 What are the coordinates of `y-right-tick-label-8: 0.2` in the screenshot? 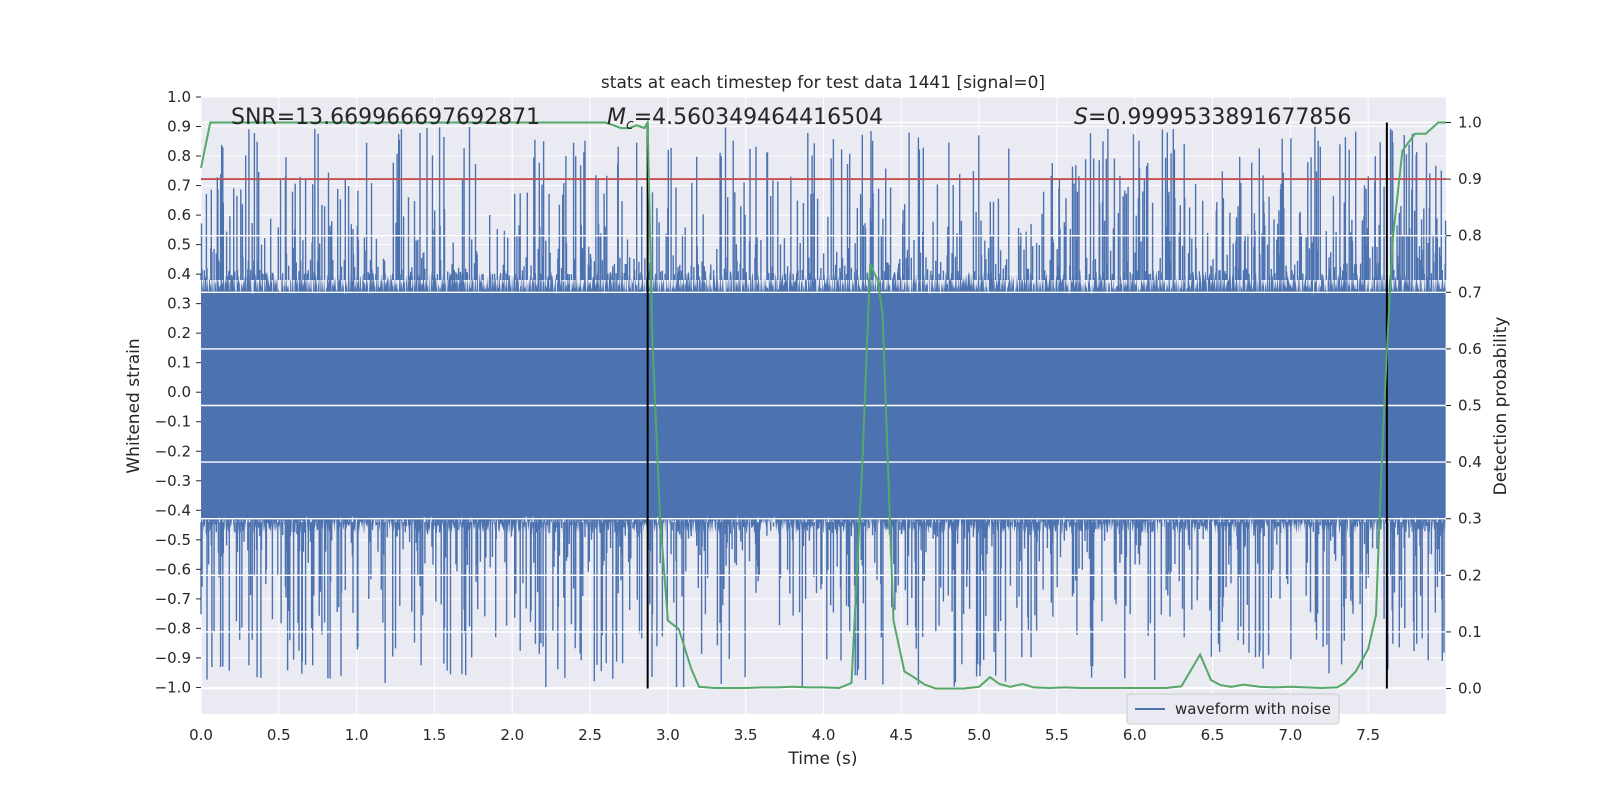 It's located at (1470, 575).